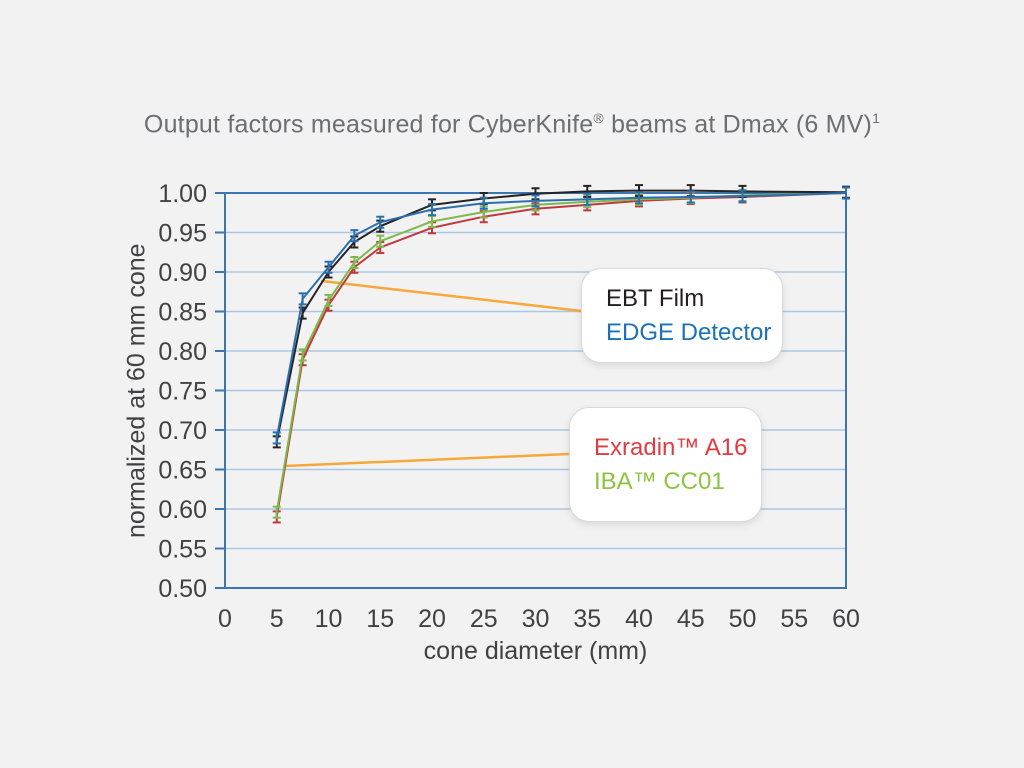 This screenshot has width=1024, height=768. Describe the element at coordinates (182, 352) in the screenshot. I see `y-tick-label: 0.80` at that location.